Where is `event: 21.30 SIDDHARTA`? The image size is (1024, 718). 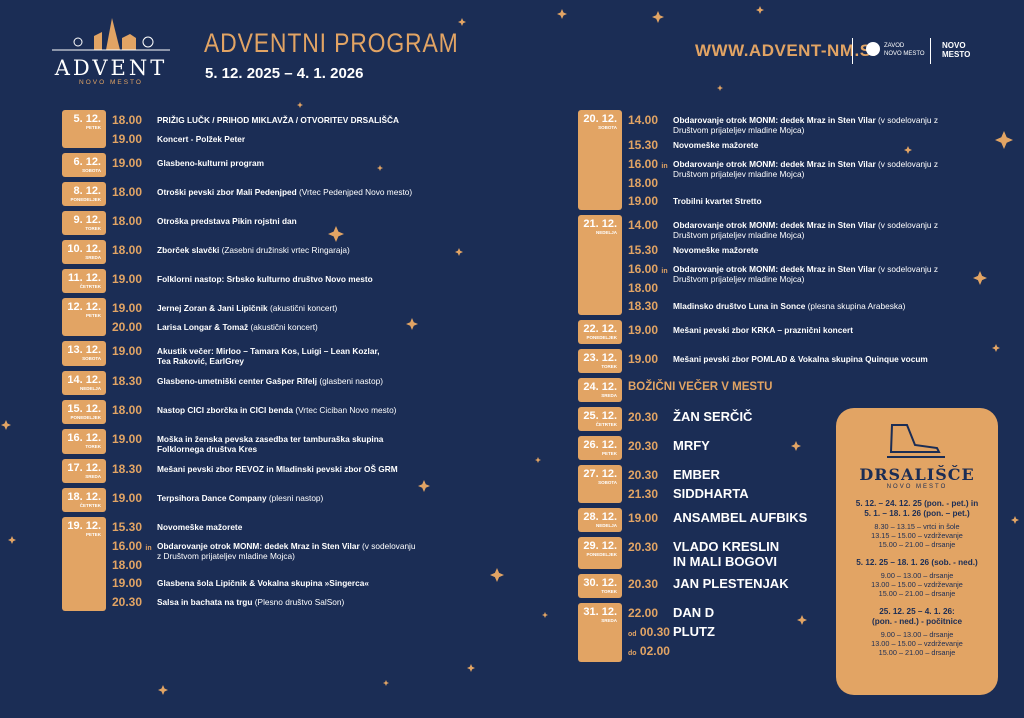
event: 21.30 SIDDHARTA is located at coordinates (795, 493).